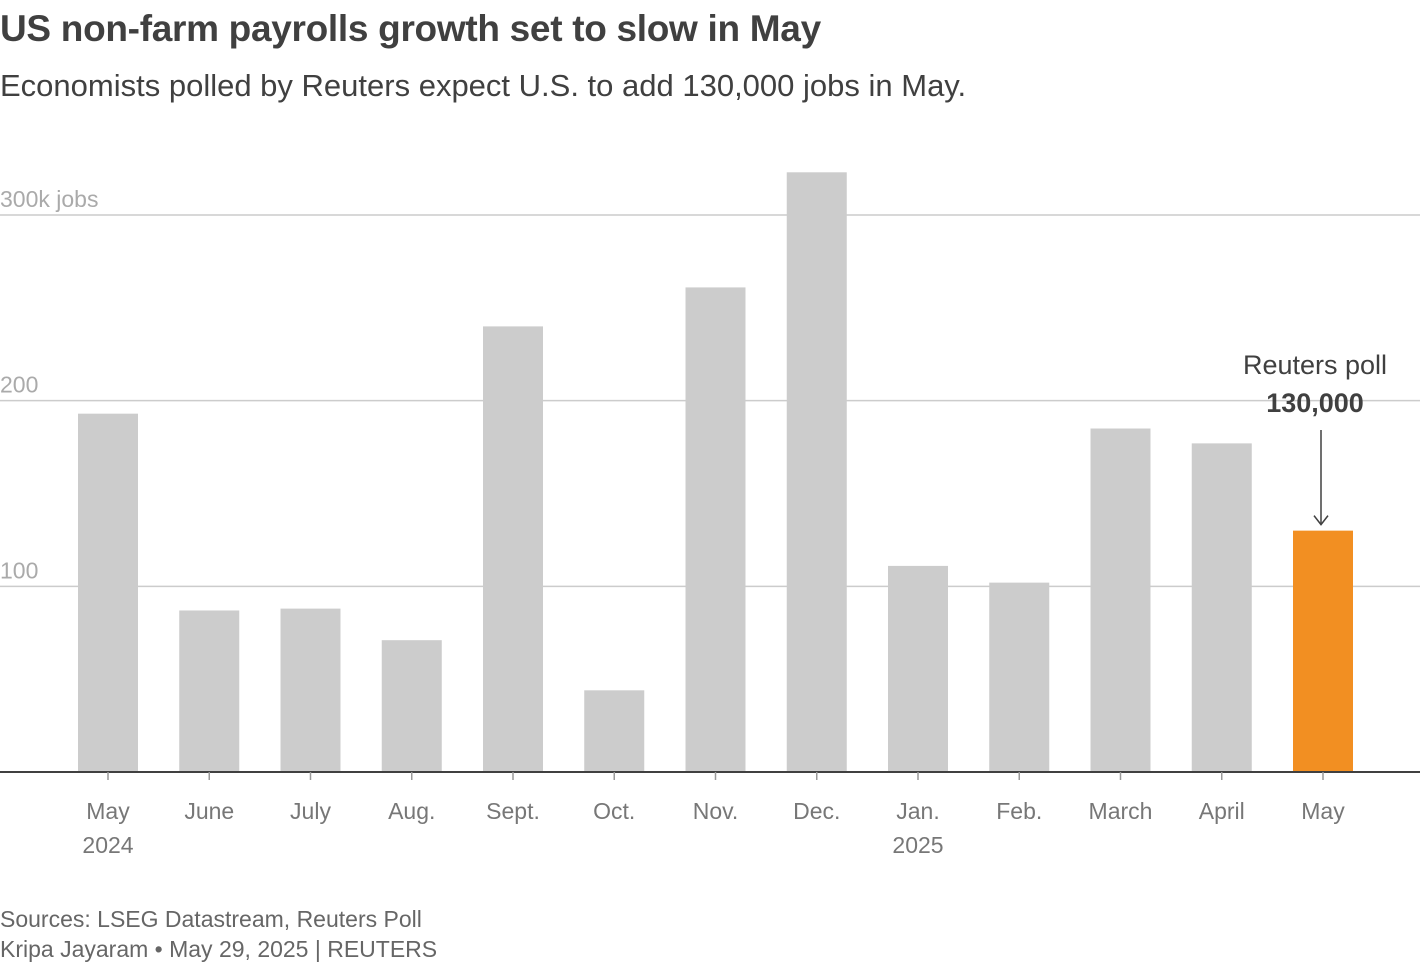 Image resolution: width=1420 pixels, height=966 pixels. I want to click on bar-highlight, so click(1323, 651).